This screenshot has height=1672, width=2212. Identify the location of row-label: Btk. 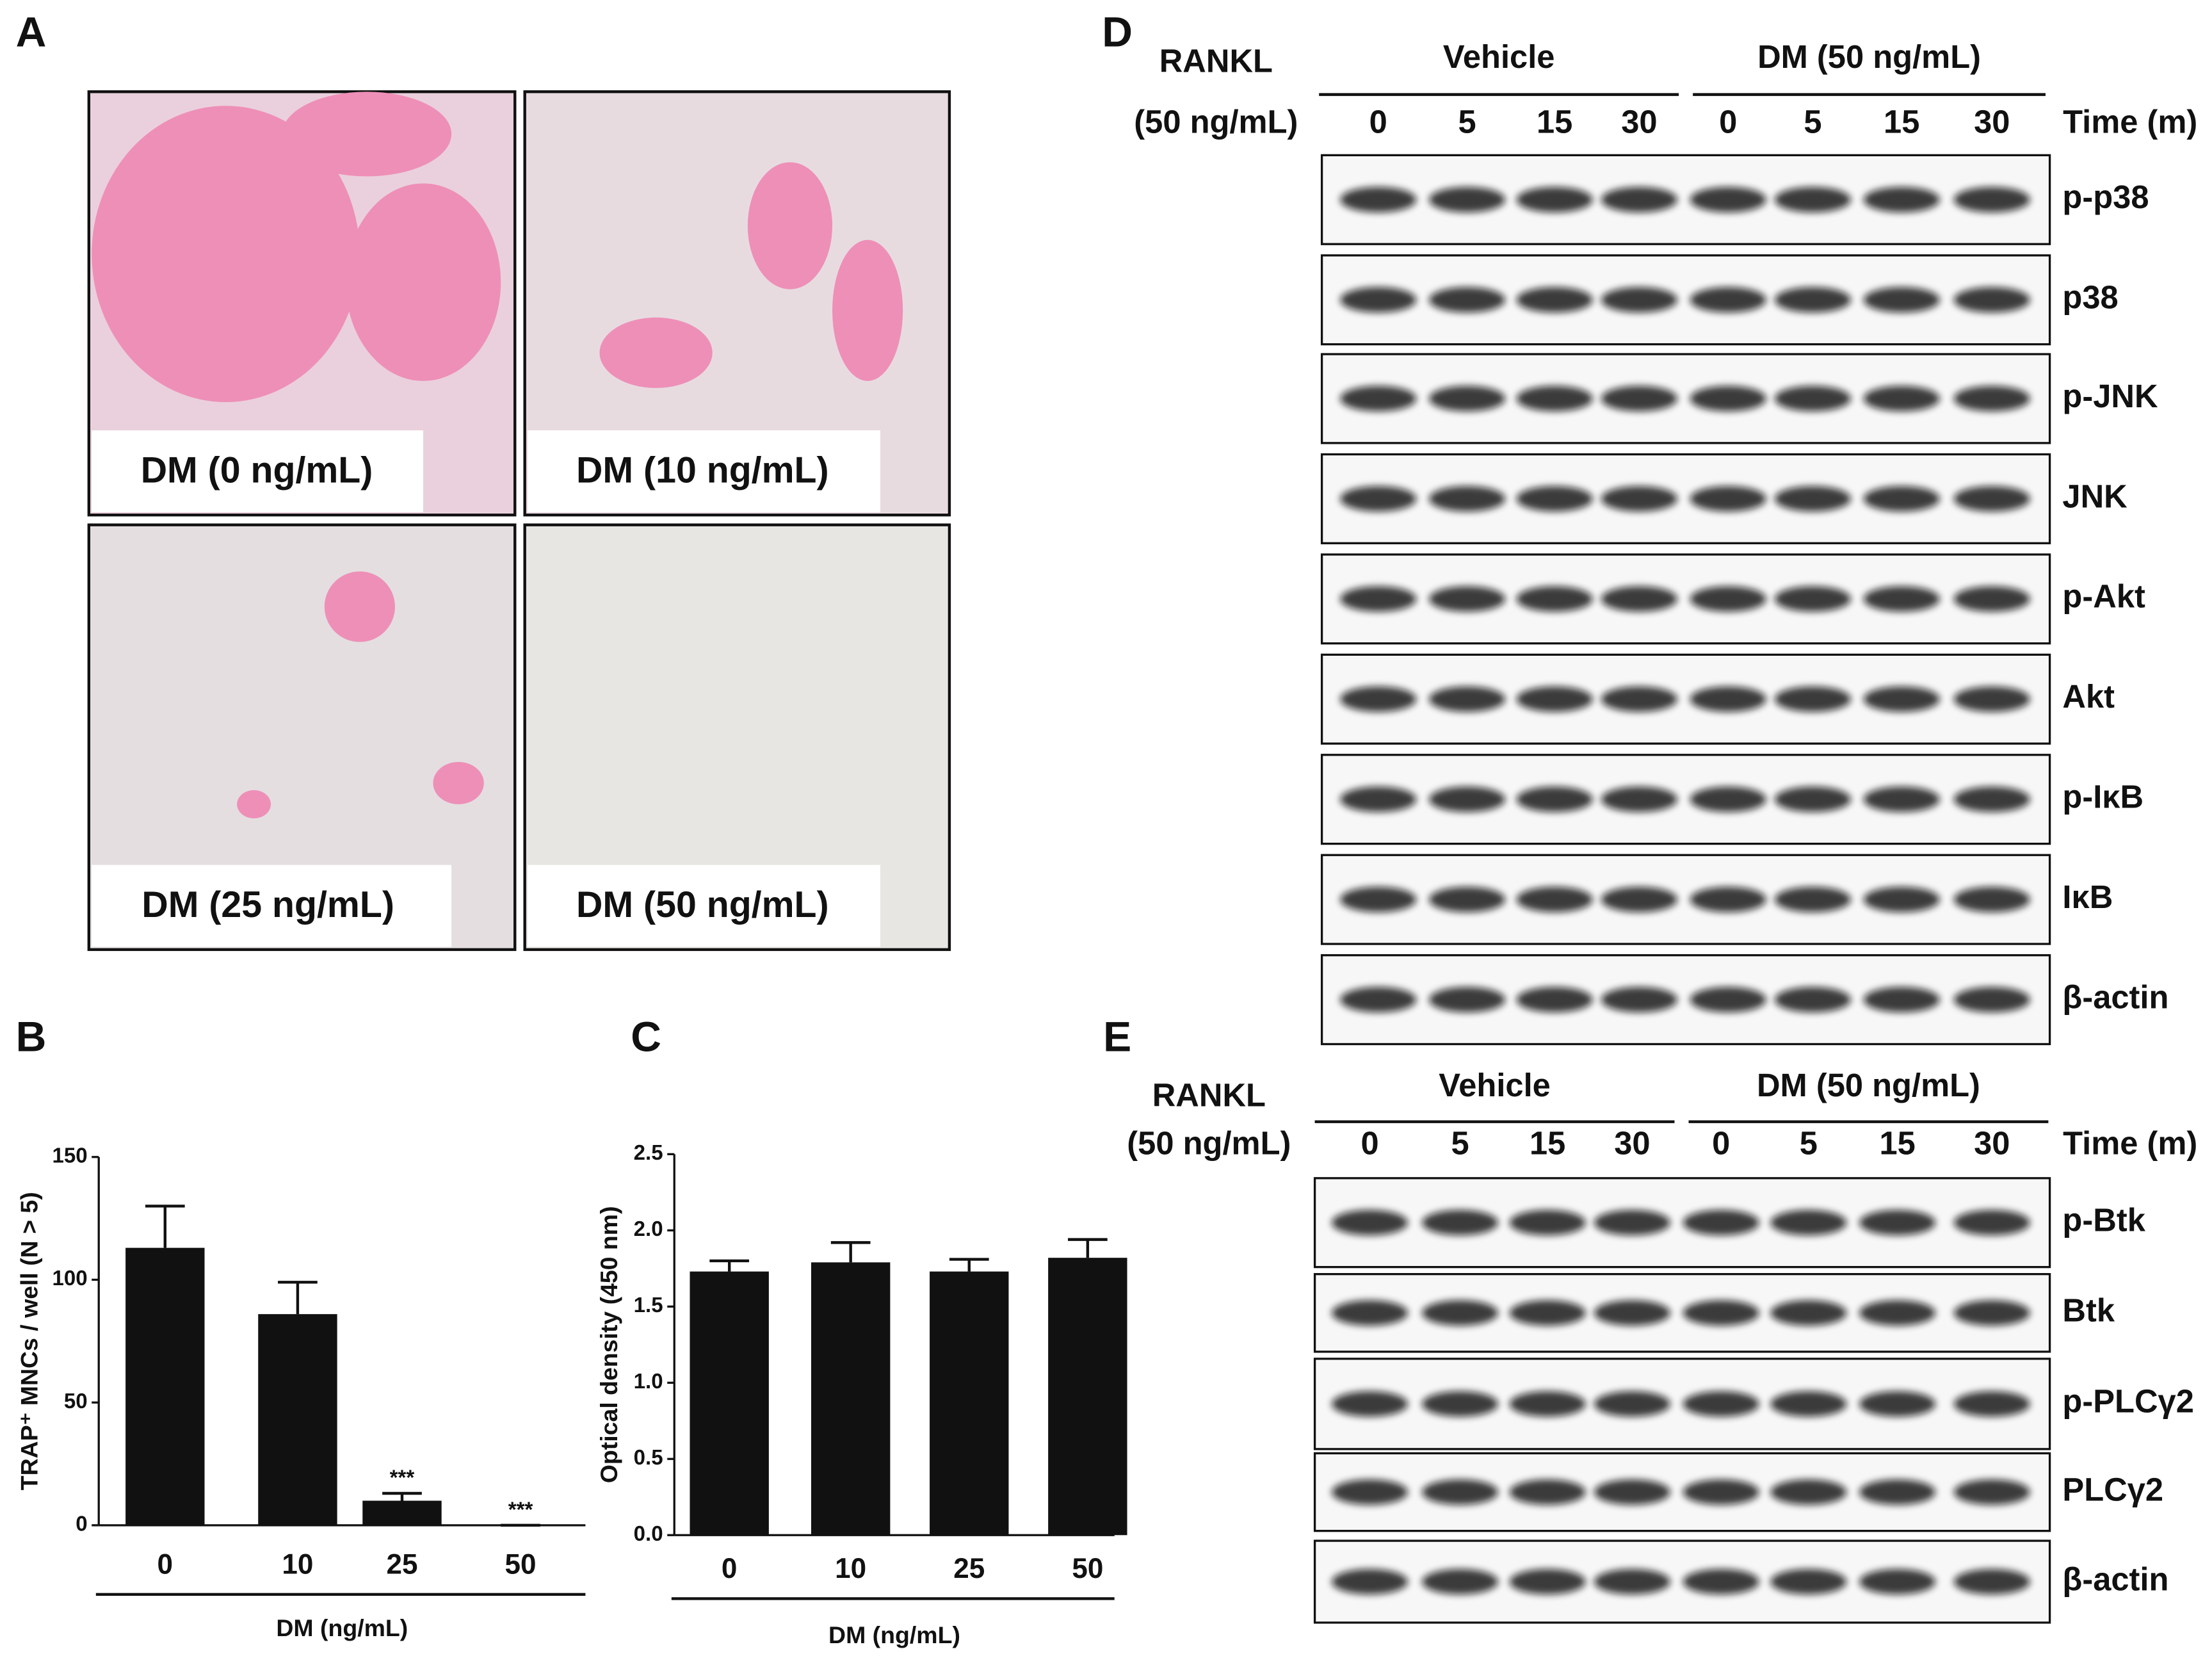
(2088, 1310).